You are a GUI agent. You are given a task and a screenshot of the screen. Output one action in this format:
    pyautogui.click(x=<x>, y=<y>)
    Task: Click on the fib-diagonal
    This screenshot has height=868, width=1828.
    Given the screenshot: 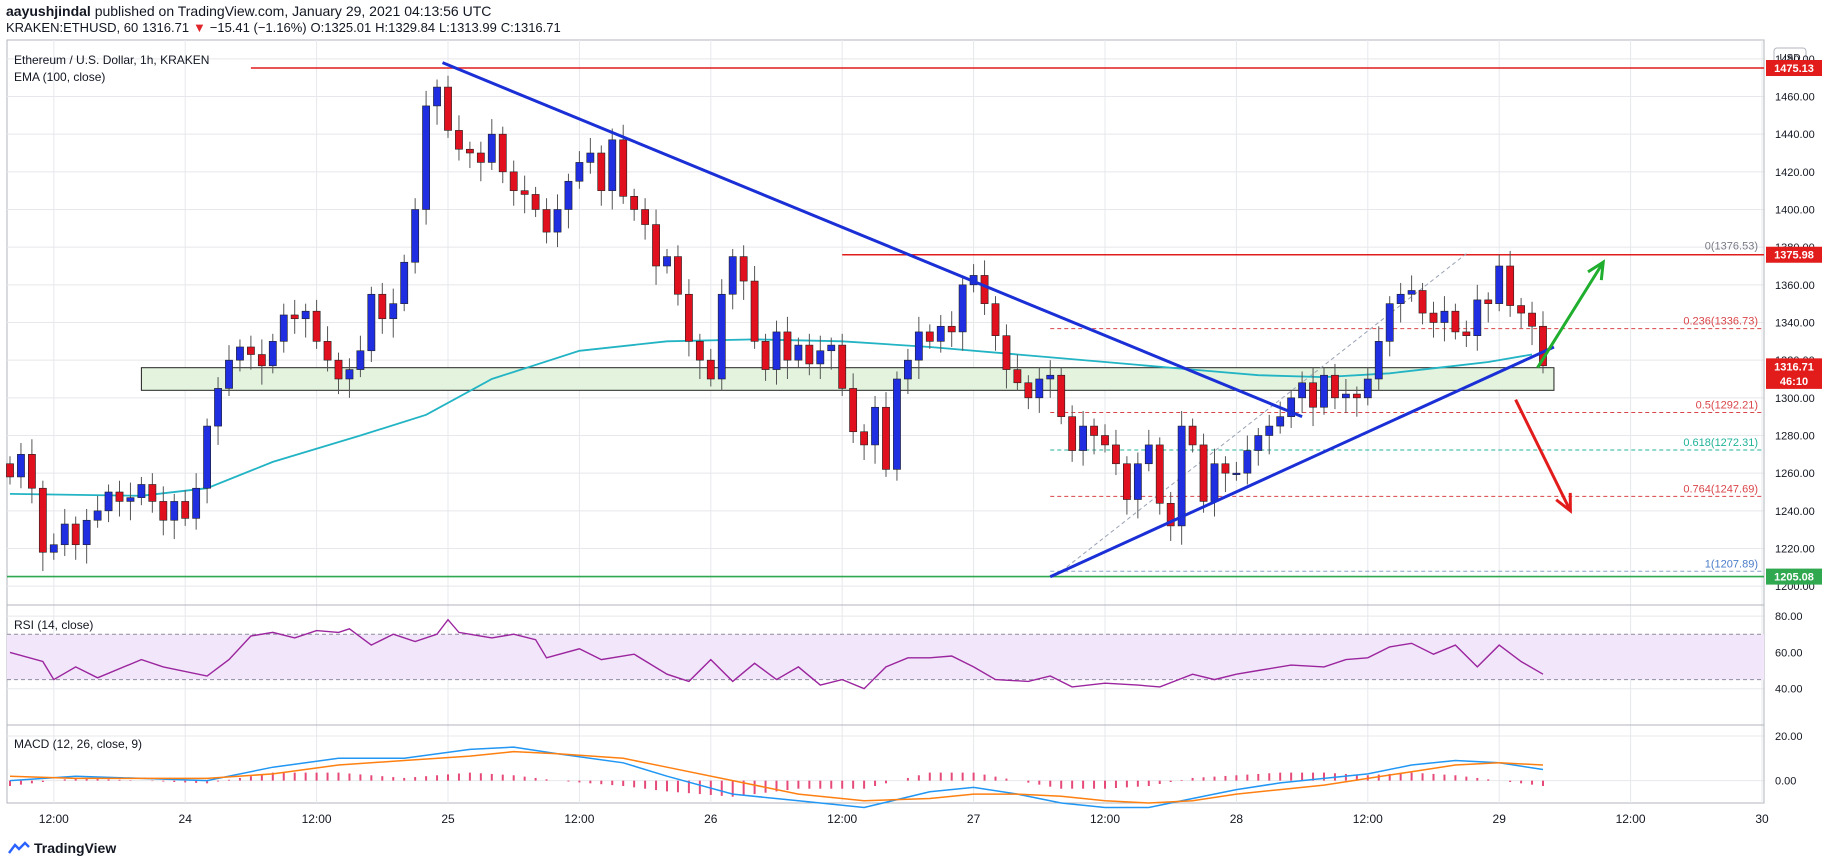 What is the action you would take?
    pyautogui.click(x=1263, y=412)
    